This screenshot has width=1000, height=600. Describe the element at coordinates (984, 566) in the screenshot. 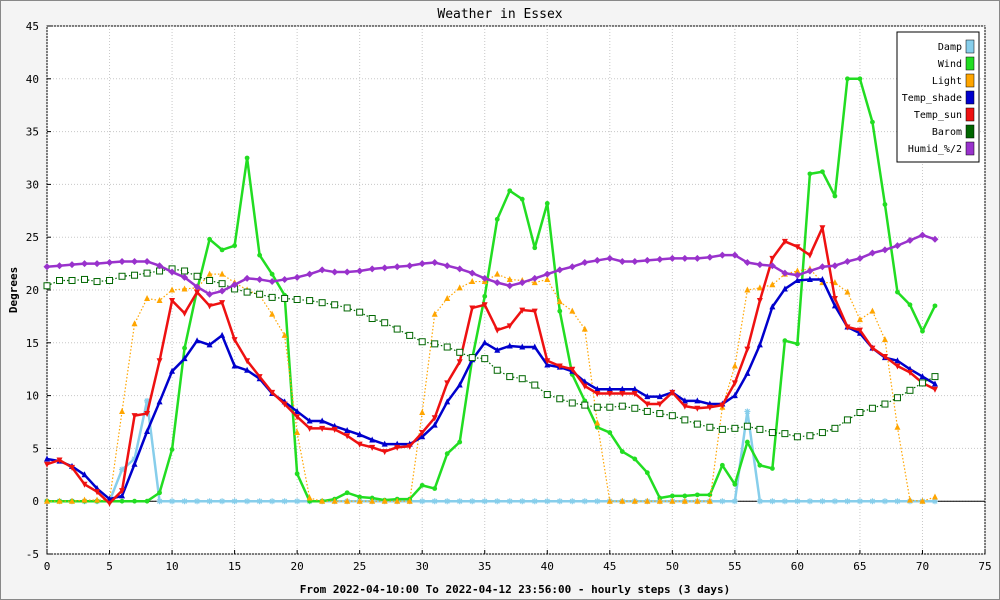

I see `x-tick-label: 75` at that location.